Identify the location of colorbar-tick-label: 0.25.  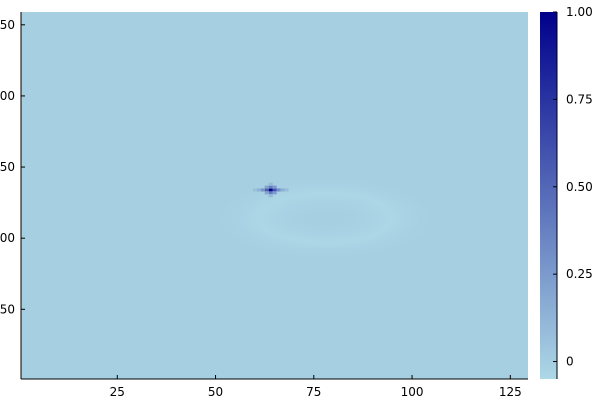
(579, 274).